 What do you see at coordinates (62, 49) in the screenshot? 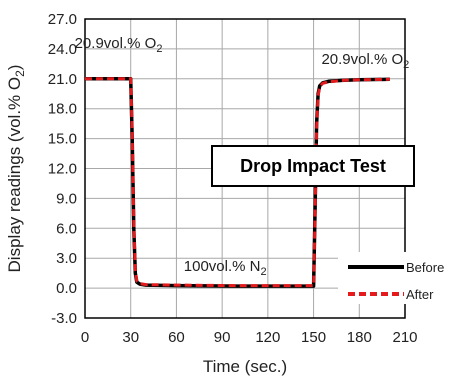
I see `y-tick-label: 24.0` at bounding box center [62, 49].